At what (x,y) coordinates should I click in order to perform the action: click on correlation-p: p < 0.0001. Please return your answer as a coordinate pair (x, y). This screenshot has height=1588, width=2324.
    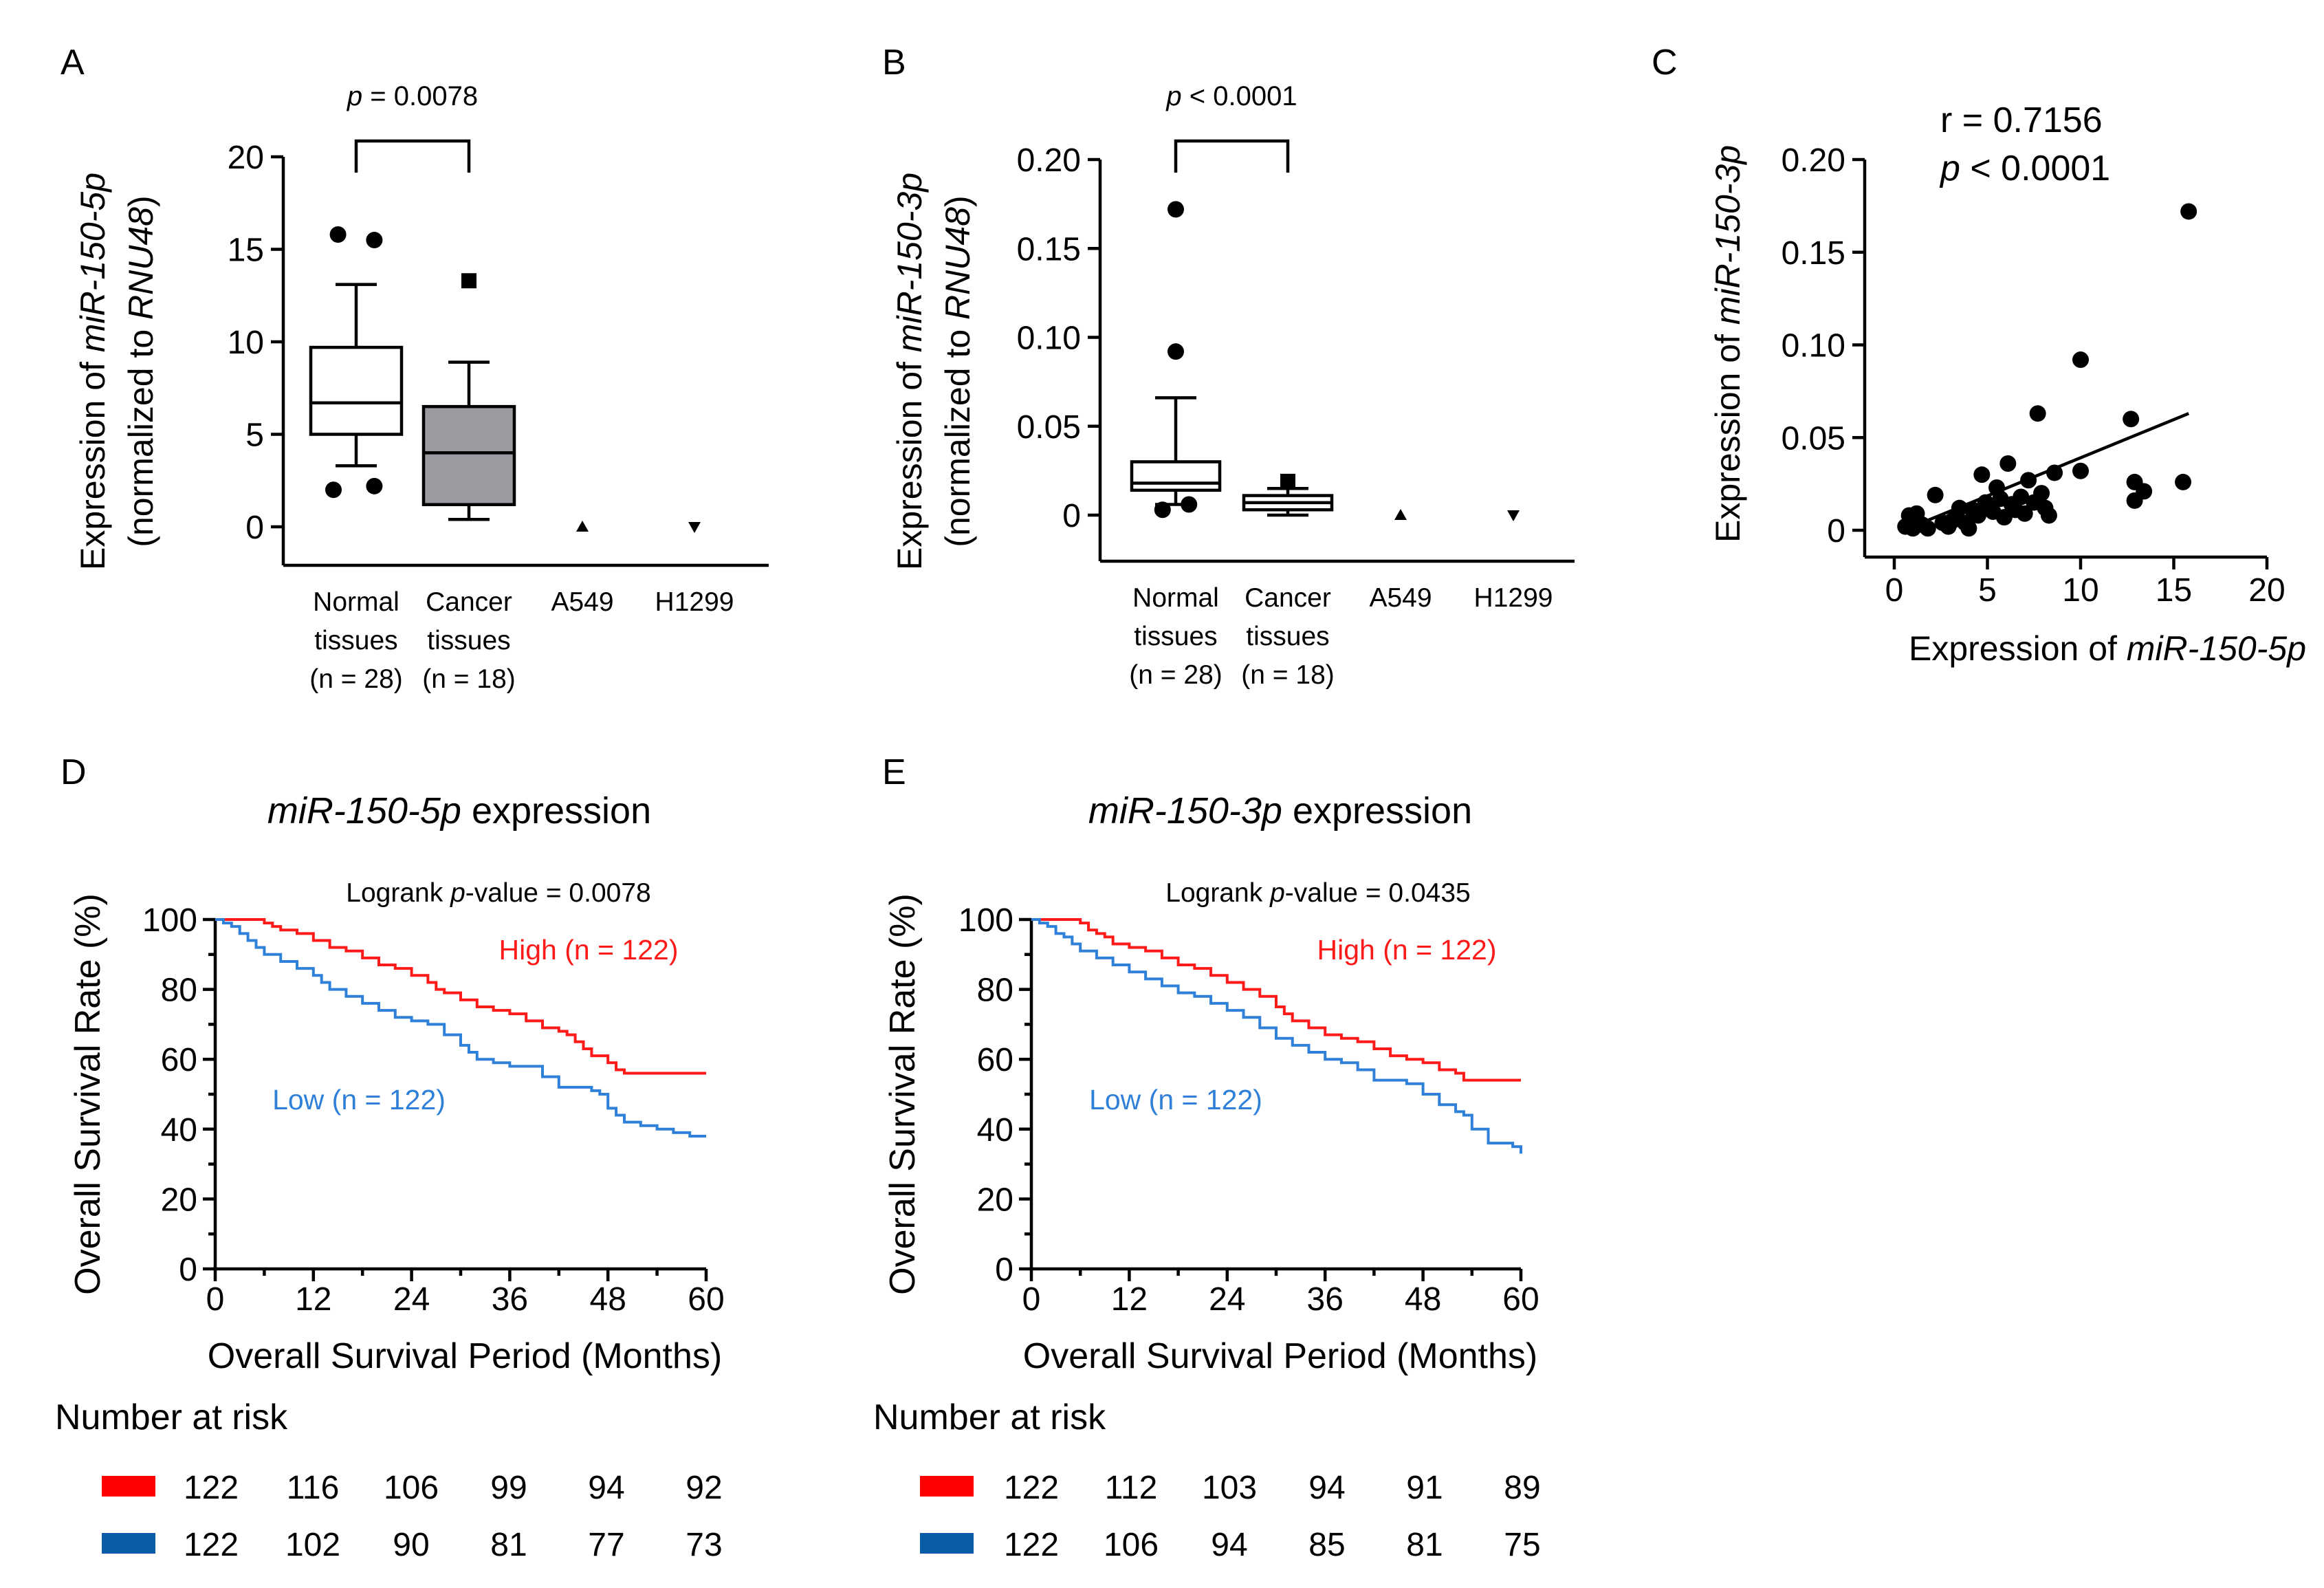
    Looking at the image, I should click on (2024, 168).